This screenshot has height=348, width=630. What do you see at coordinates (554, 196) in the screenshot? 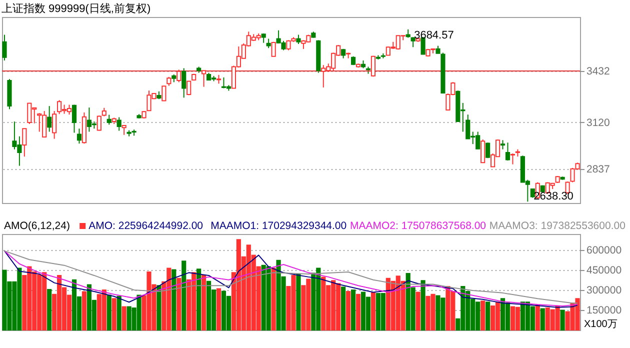
I see `annotation: 2638.30` at bounding box center [554, 196].